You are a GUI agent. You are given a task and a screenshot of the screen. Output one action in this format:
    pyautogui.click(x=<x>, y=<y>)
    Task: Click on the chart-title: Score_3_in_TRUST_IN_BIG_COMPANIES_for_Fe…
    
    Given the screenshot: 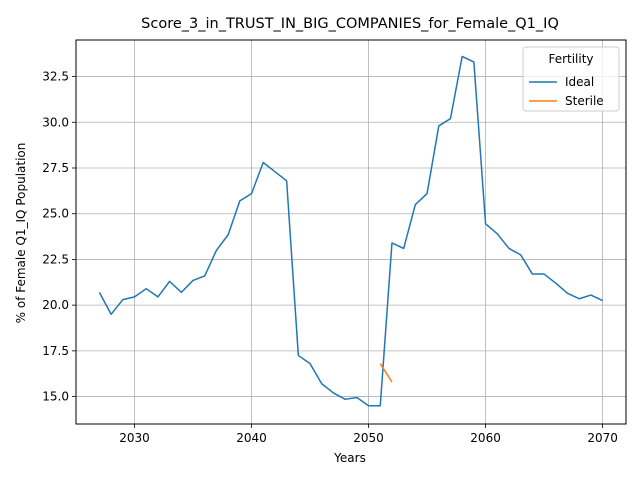 What is the action you would take?
    pyautogui.click(x=350, y=24)
    